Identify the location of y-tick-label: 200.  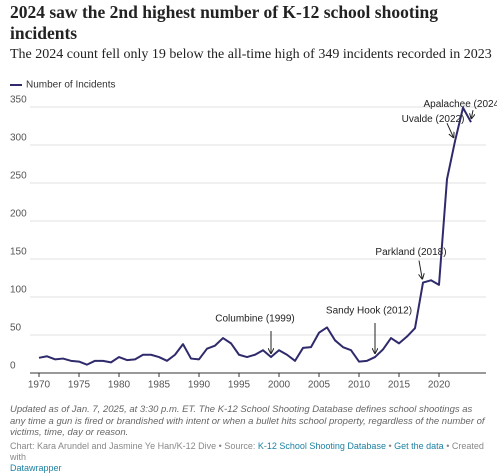
(18, 214).